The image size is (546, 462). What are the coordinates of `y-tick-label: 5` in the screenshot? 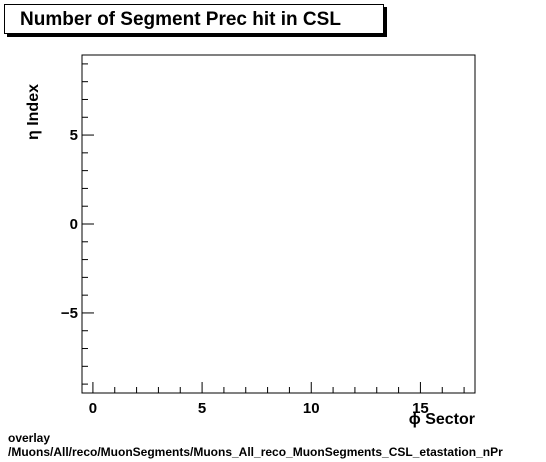 It's located at (74, 135).